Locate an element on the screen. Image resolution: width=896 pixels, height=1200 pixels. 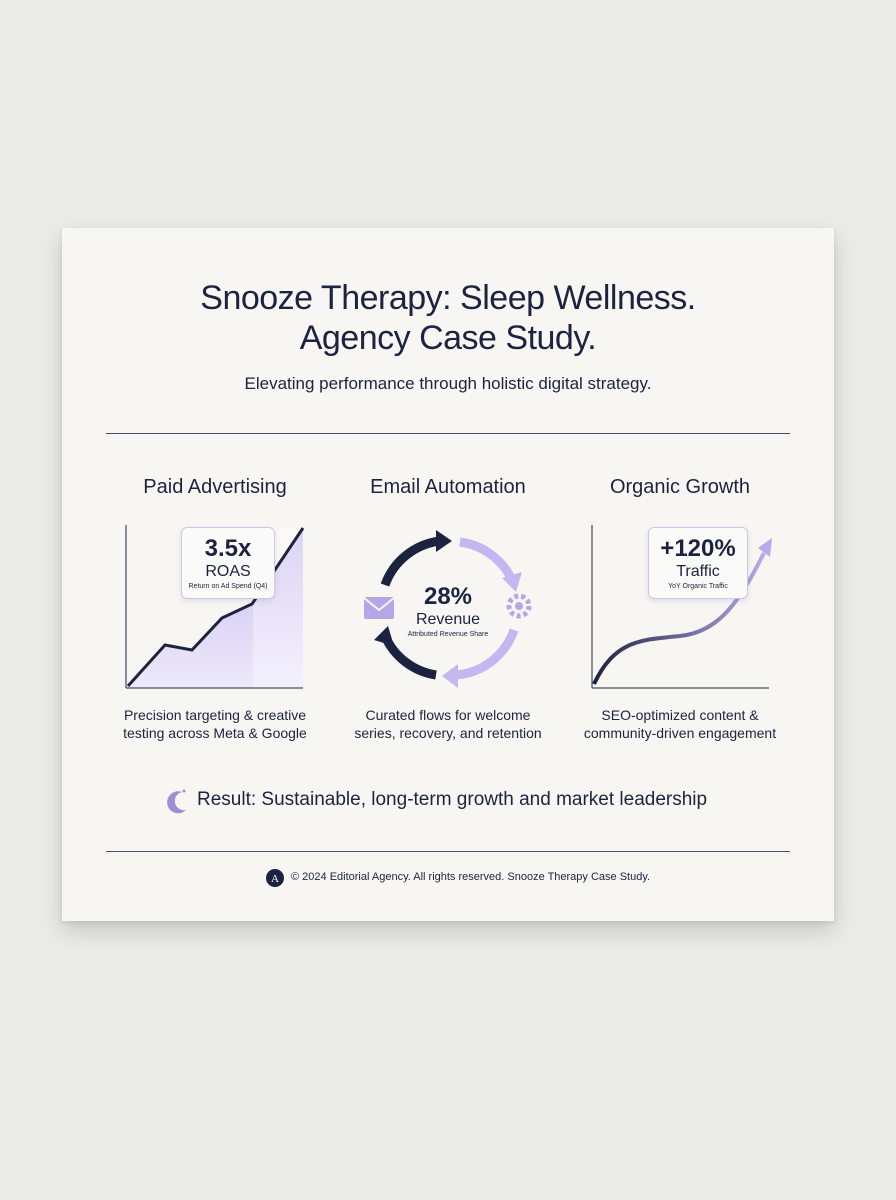
logo-letter: A is located at coordinates (275, 879).